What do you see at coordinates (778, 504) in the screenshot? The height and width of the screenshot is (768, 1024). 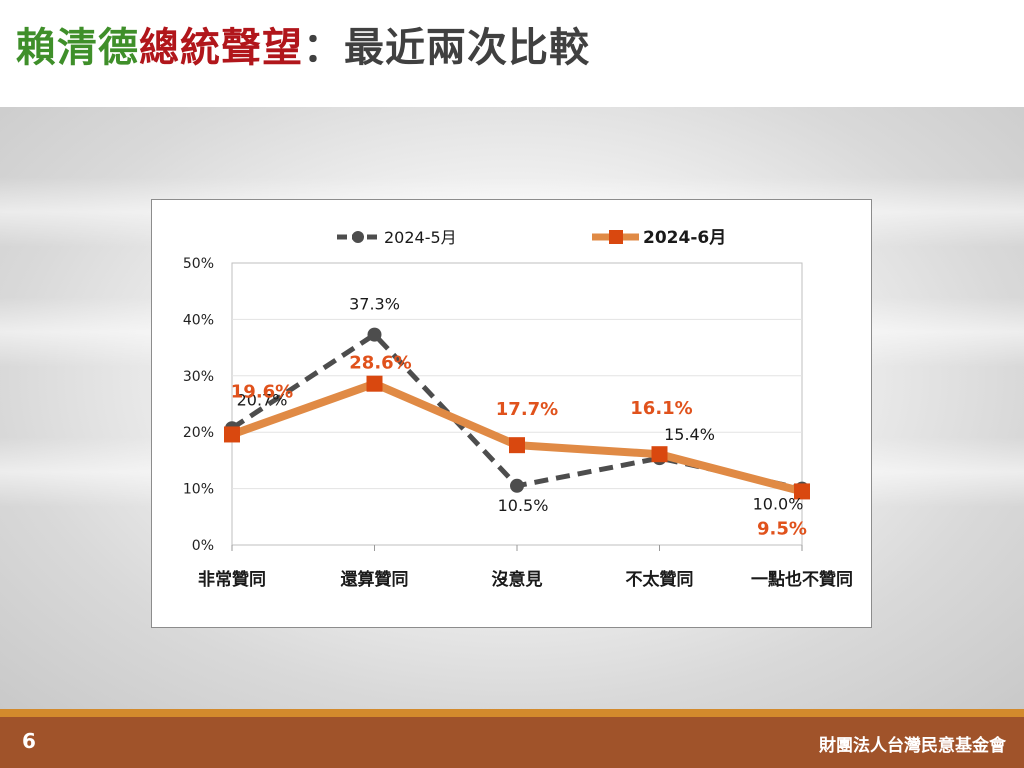 I see `data-label-2024-5: 10.0%` at bounding box center [778, 504].